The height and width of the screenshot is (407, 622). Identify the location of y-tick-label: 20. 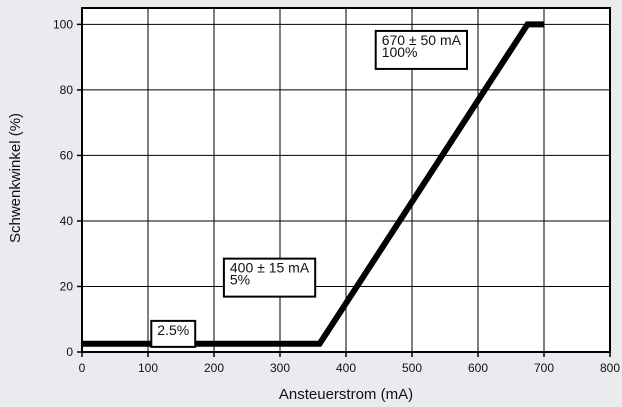
(67, 286).